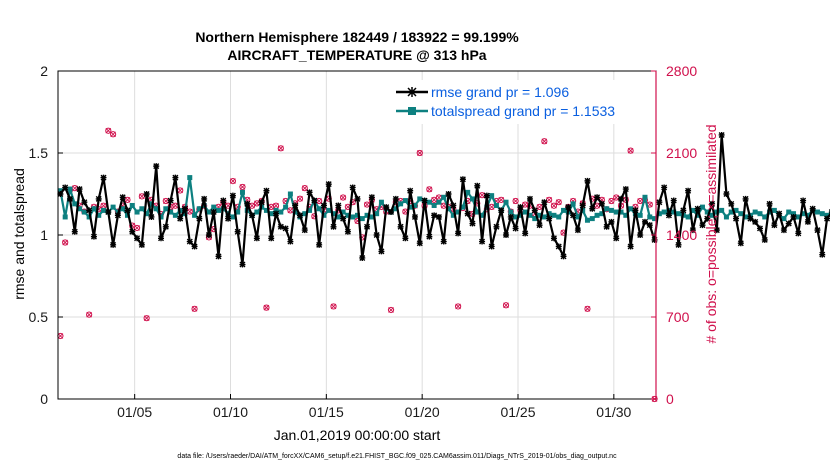  Describe the element at coordinates (44, 235) in the screenshot. I see `y-tick-label: 1` at that location.